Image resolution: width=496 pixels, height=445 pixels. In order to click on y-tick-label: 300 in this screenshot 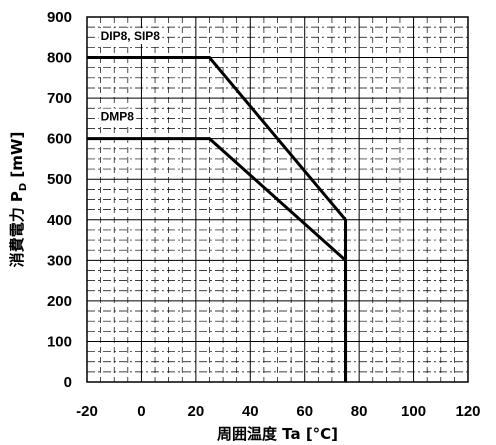, I will do `click(59, 260)`.